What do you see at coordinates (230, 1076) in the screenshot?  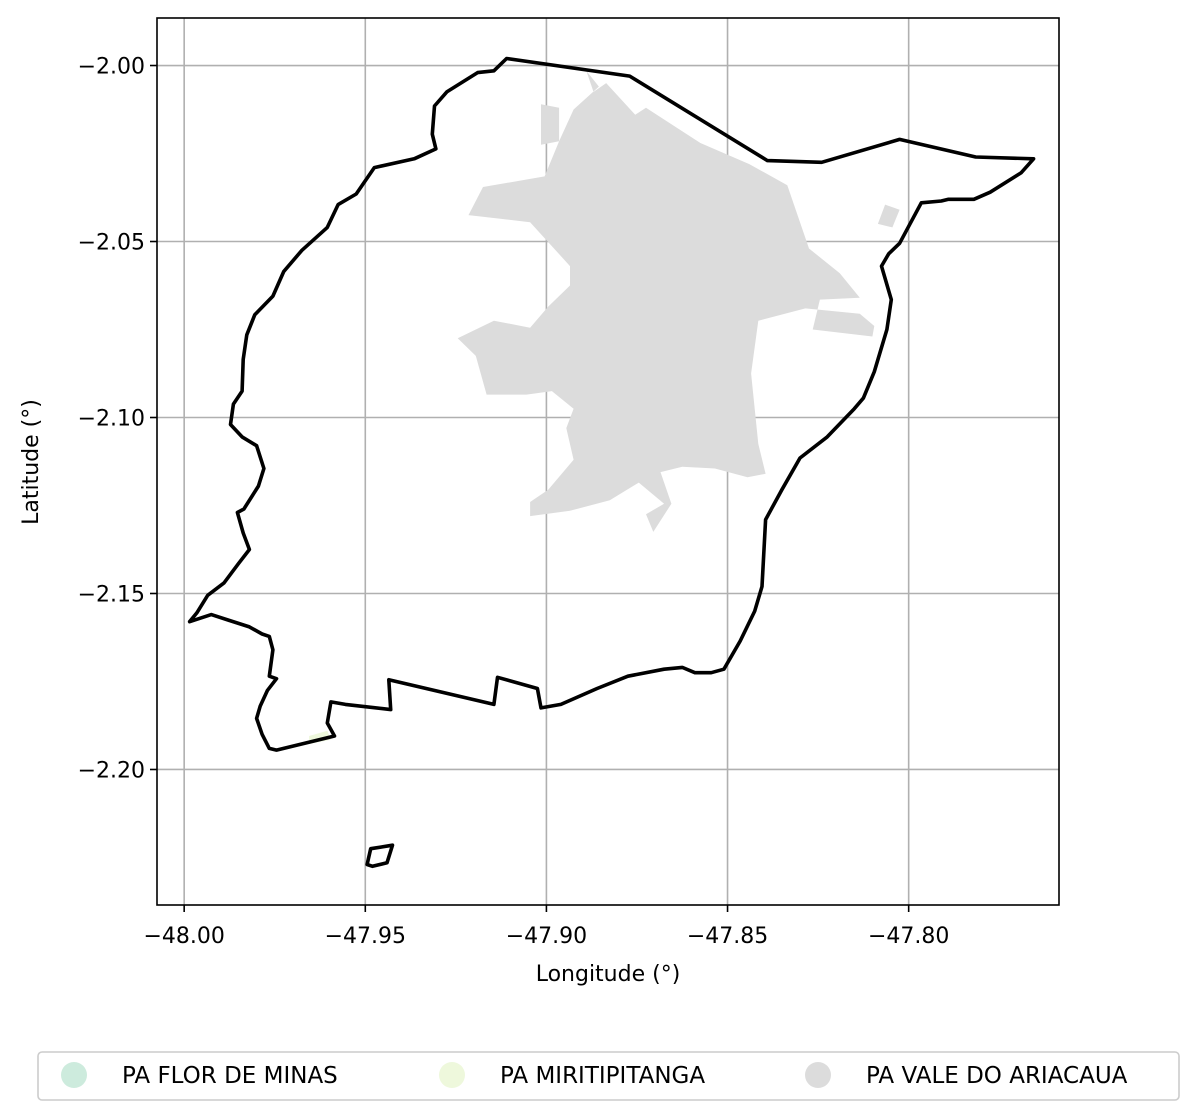 I see `legend-label-flor-de-minas: PA FLOR DE MINAS` at bounding box center [230, 1076].